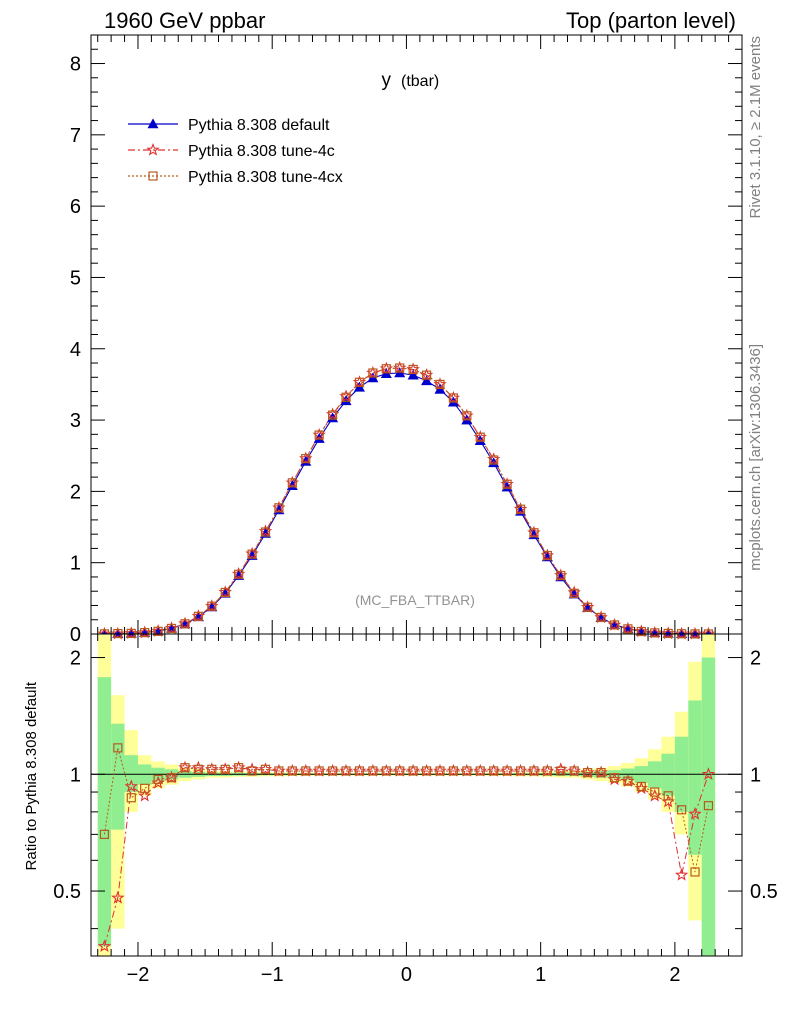 The width and height of the screenshot is (786, 1024). Describe the element at coordinates (755, 457) in the screenshot. I see `mcplots-label: mcplots.cern.ch [arXiv:1306.3436]` at that location.